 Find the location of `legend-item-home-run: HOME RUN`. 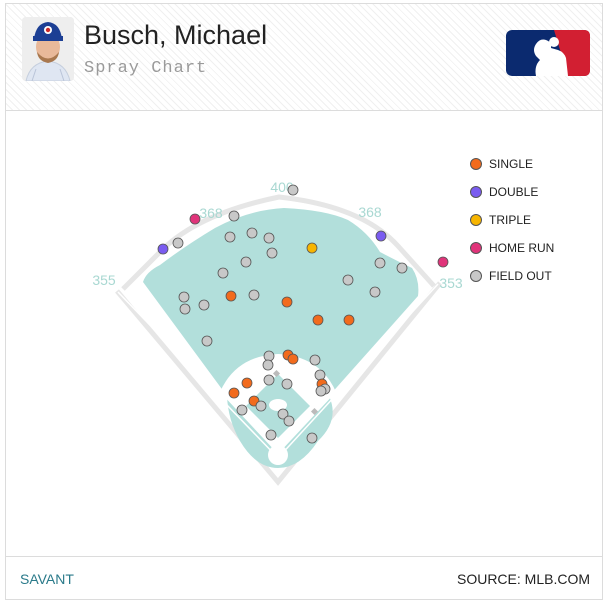

legend-item-home-run: HOME RUN is located at coordinates (512, 248).